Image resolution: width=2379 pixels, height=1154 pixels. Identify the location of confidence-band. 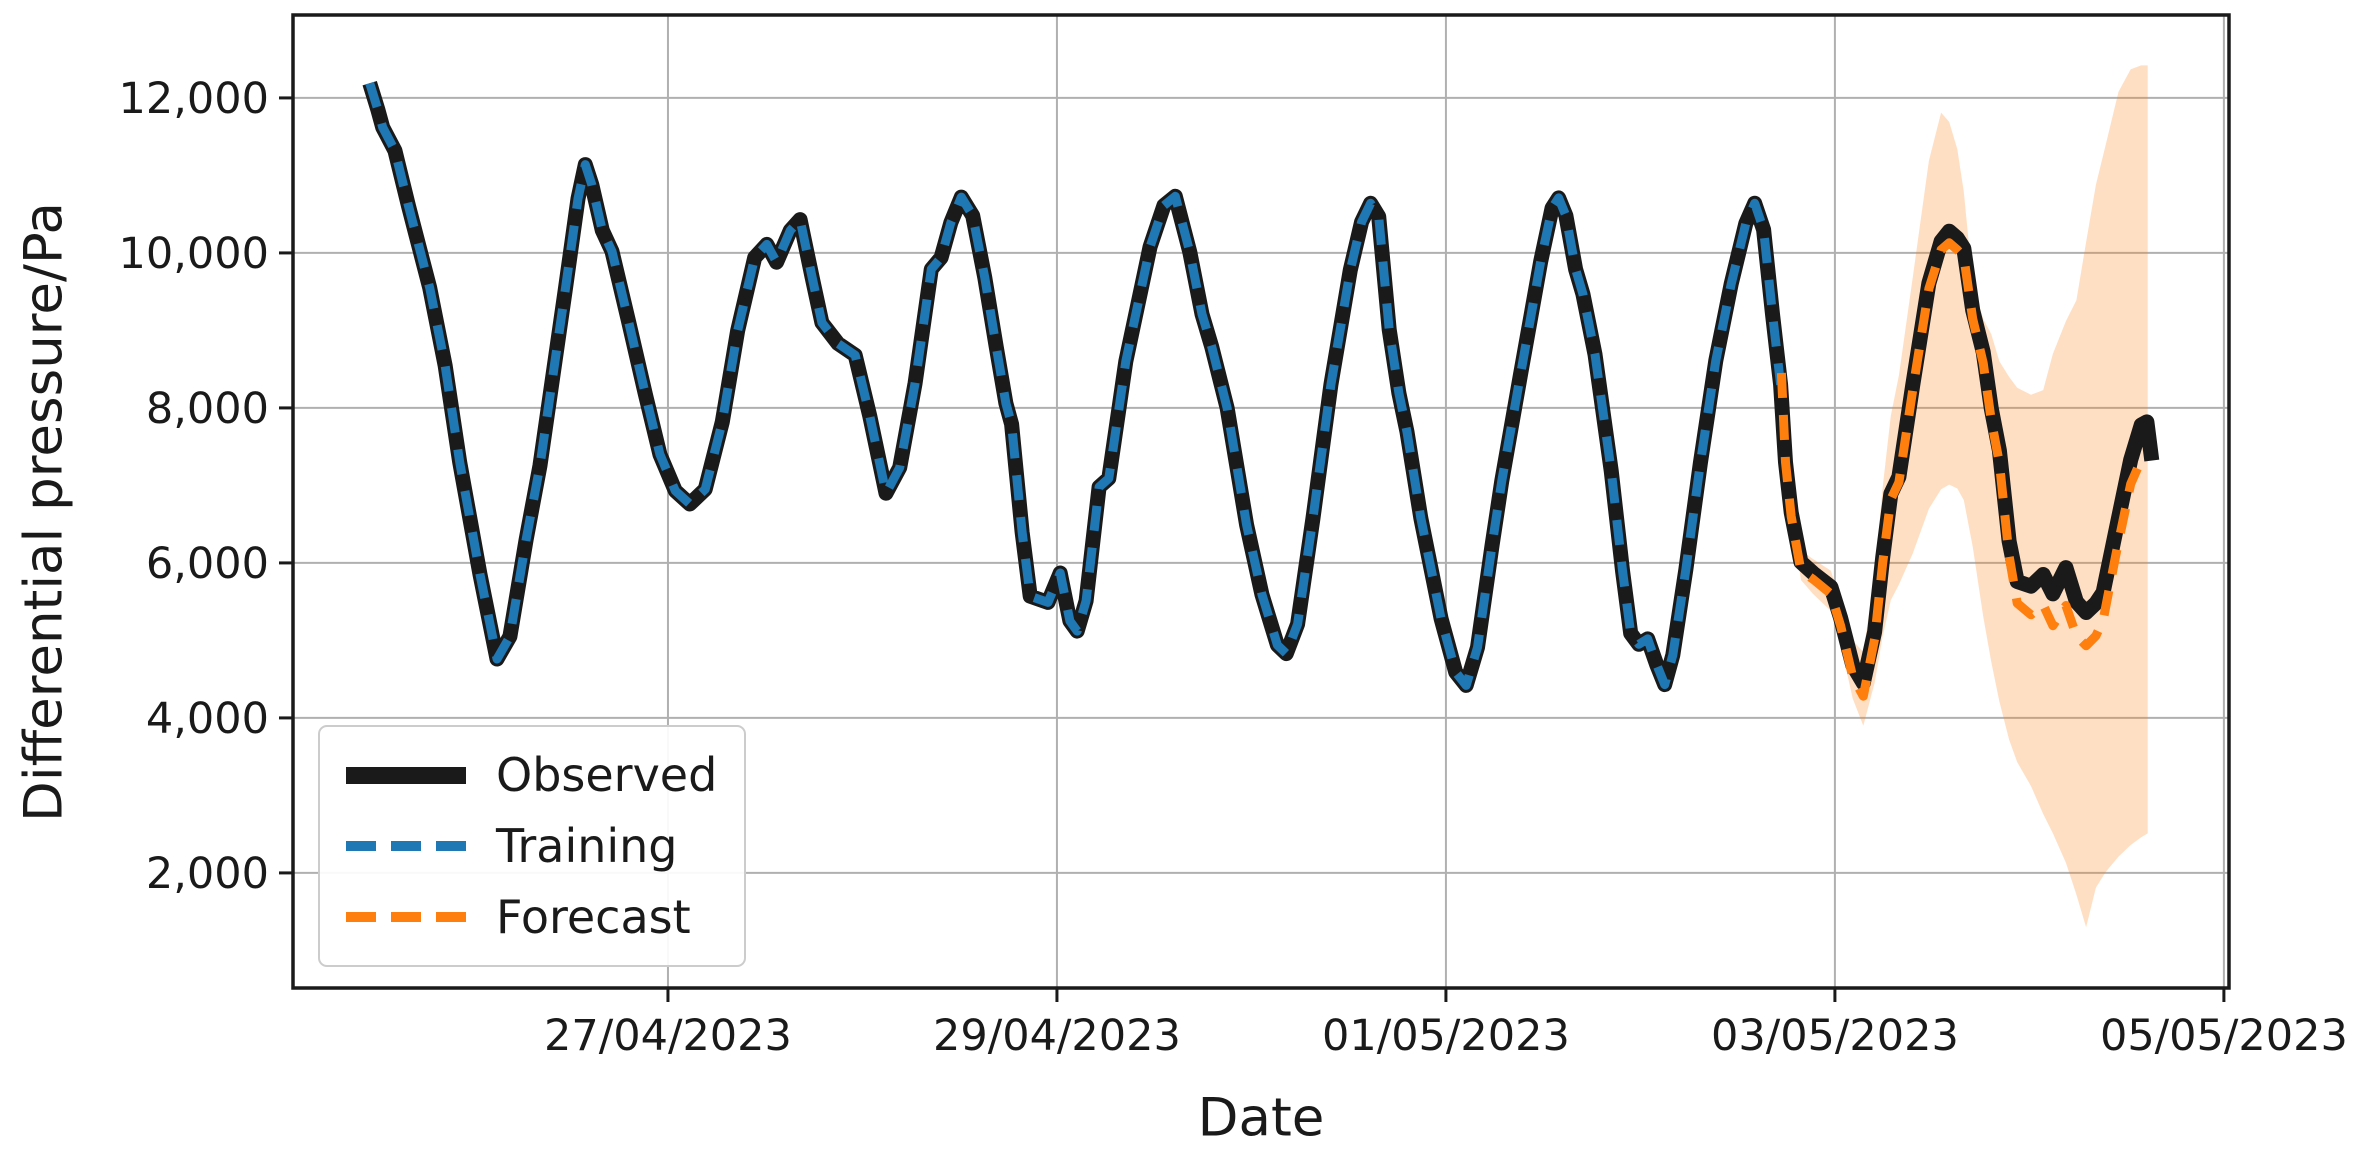
(1964, 496).